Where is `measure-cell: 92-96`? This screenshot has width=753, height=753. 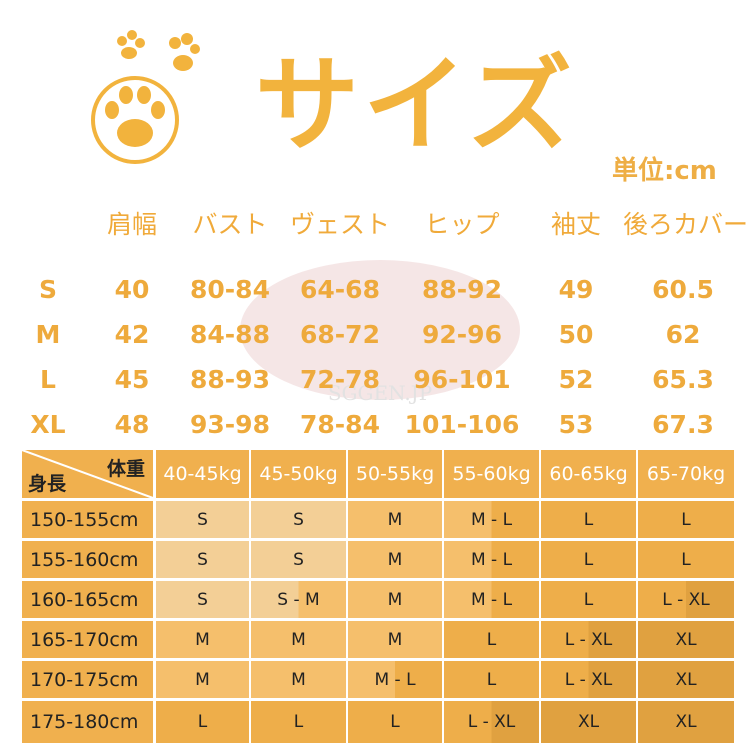 measure-cell: 92-96 is located at coordinates (462, 334).